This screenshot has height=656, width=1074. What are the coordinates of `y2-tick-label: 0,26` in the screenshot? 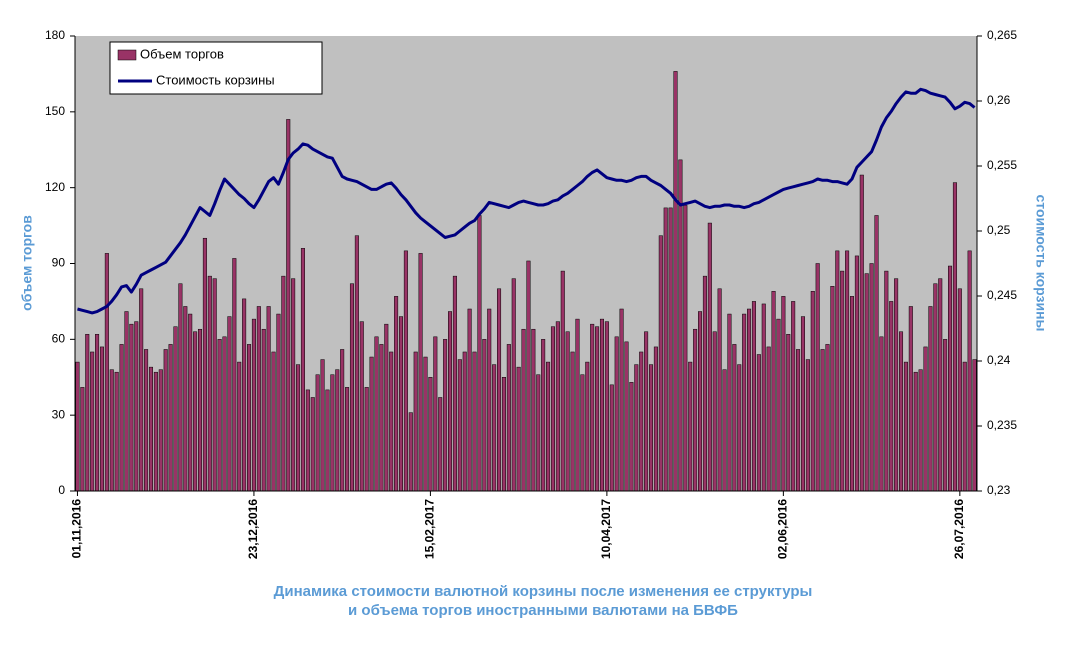 It's located at (999, 100).